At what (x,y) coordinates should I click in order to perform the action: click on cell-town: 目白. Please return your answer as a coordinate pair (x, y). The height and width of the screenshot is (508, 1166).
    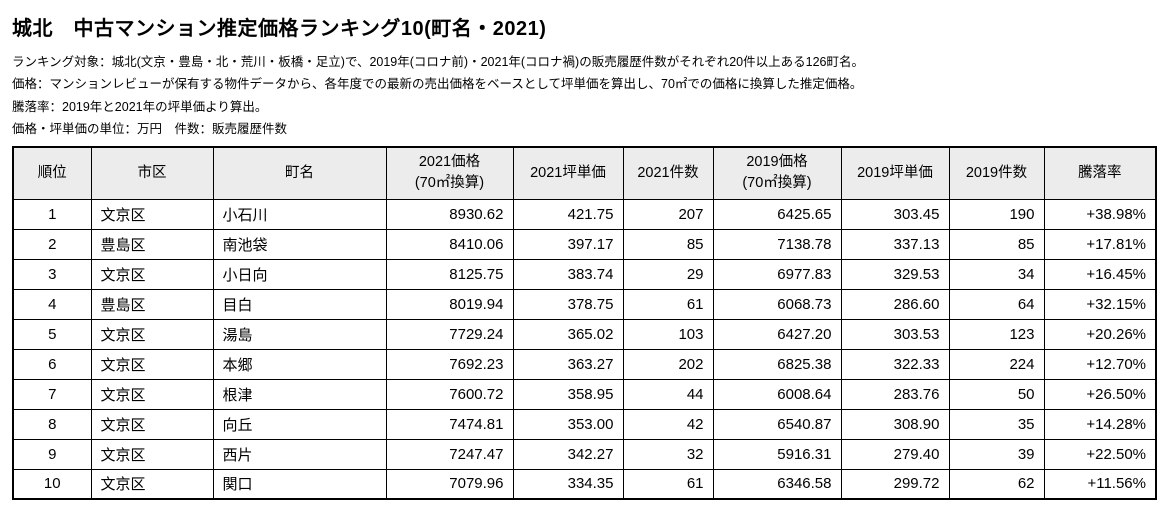
    Looking at the image, I should click on (299, 304).